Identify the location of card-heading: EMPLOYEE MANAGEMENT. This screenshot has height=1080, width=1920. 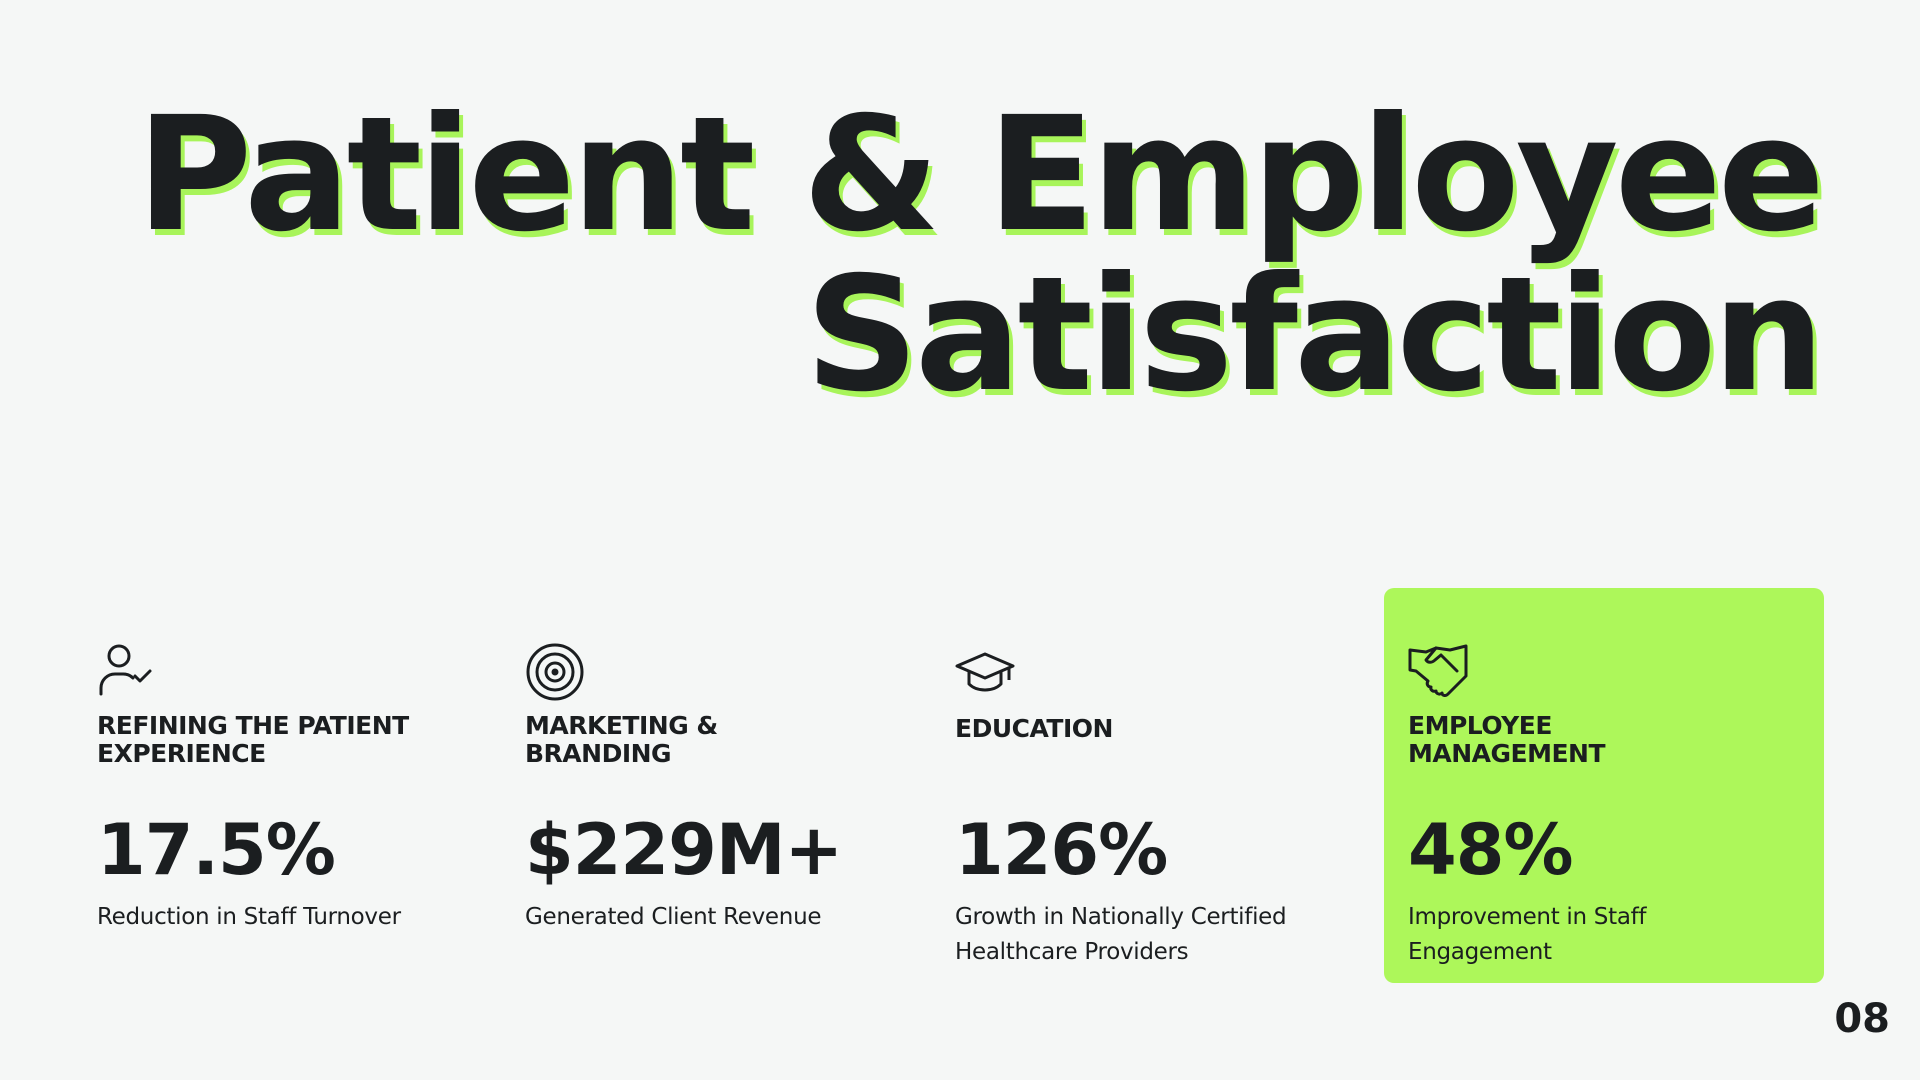
(1507, 739).